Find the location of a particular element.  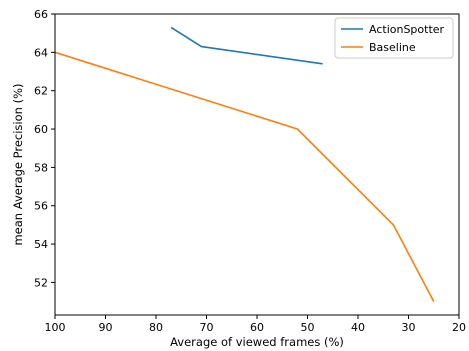

x-tick-label: 70 is located at coordinates (207, 327).